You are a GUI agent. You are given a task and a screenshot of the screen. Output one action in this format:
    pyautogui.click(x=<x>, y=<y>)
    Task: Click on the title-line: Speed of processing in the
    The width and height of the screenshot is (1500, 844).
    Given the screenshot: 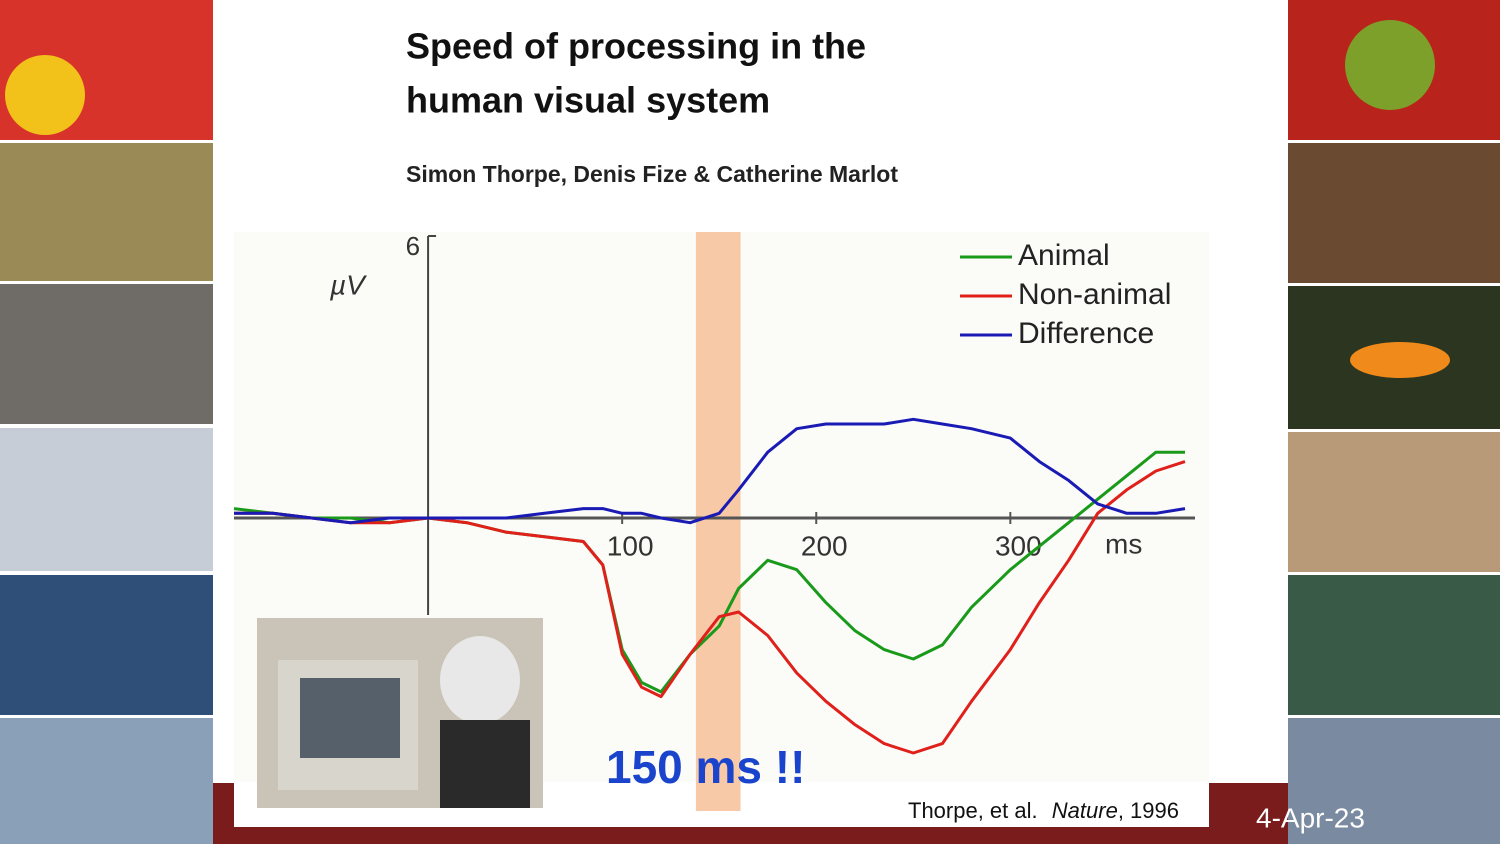 What is the action you would take?
    pyautogui.click(x=636, y=46)
    